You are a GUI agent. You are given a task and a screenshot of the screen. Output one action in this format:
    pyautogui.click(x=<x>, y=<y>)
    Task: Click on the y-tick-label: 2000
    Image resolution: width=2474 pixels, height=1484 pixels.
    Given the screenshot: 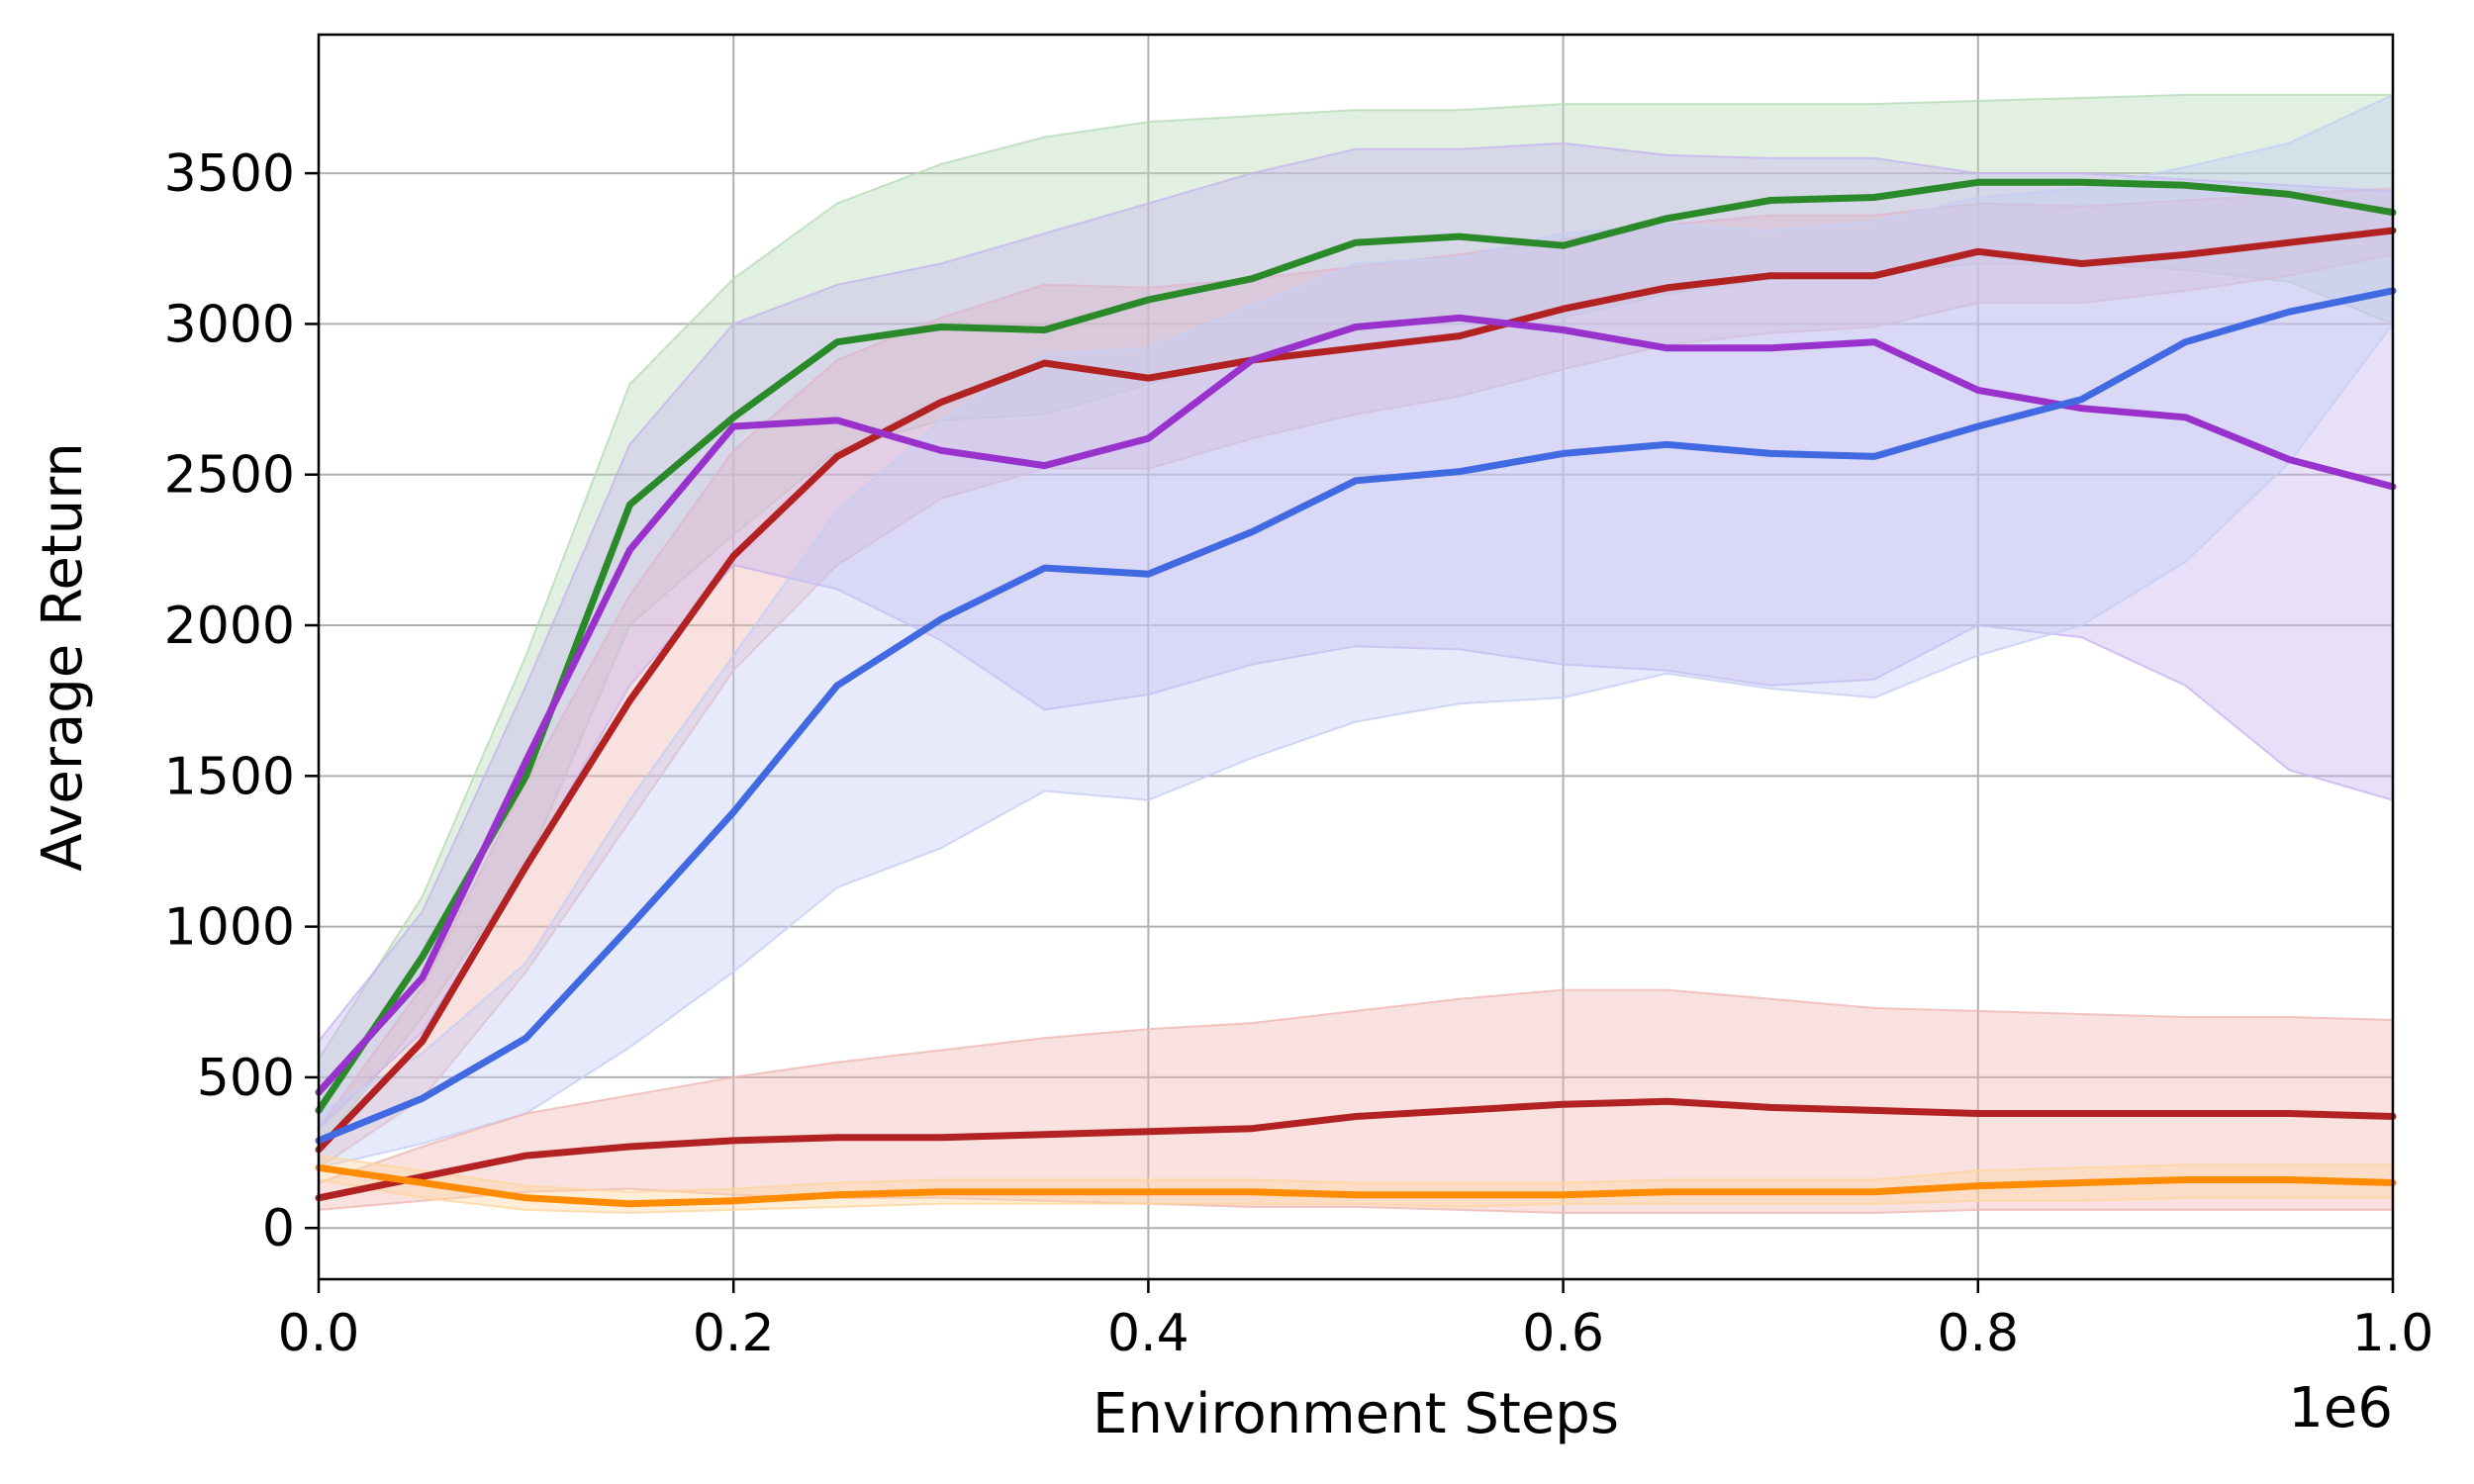 What is the action you would take?
    pyautogui.click(x=230, y=626)
    